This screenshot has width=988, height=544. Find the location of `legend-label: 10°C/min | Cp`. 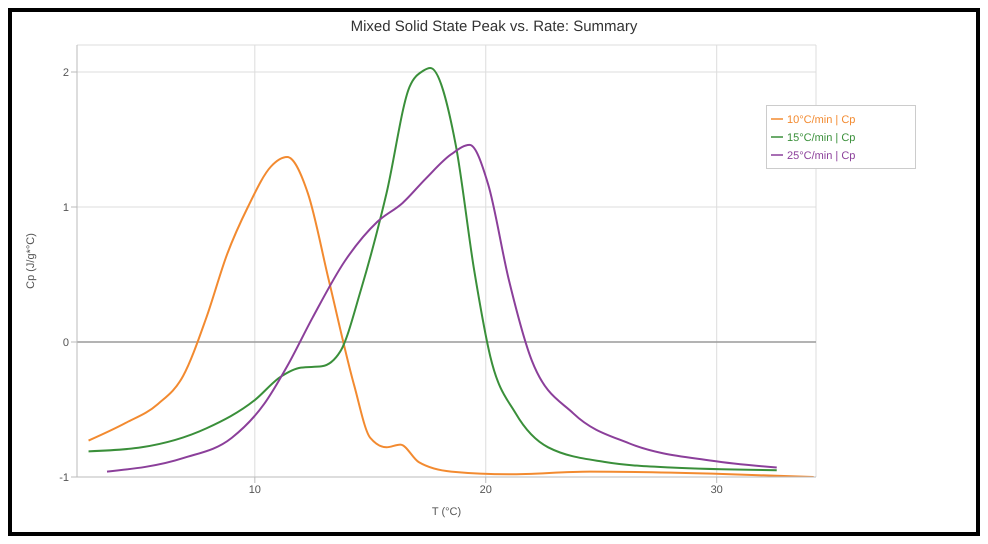

legend-label: 10°C/min | Cp is located at coordinates (821, 120).